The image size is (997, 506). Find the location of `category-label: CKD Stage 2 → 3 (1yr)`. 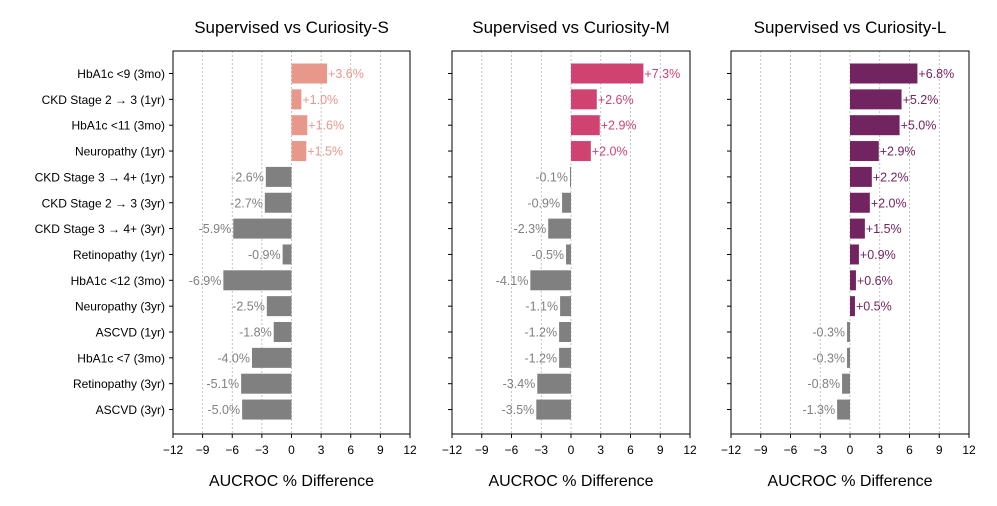

category-label: CKD Stage 2 → 3 (1yr) is located at coordinates (103, 100).